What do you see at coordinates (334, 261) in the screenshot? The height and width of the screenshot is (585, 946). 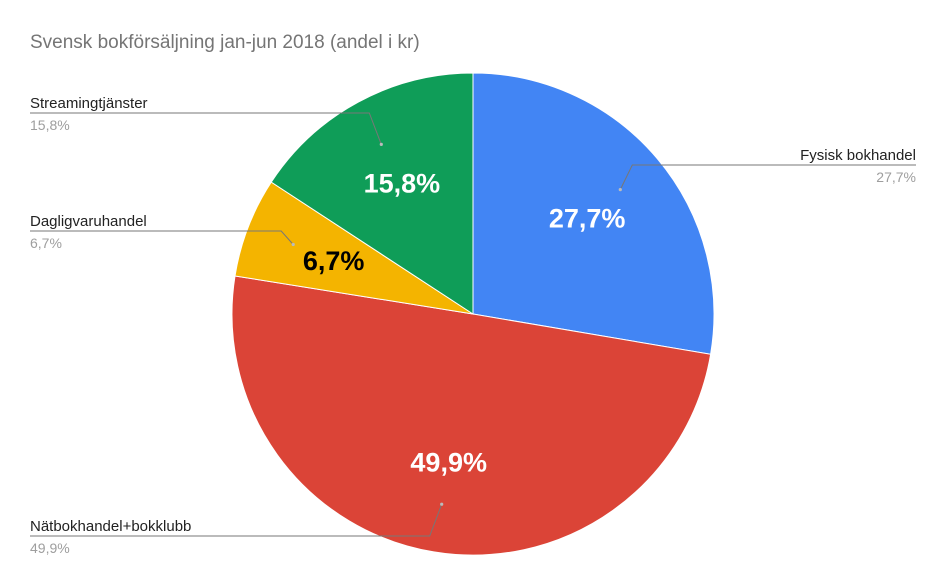 I see `slice-value-label: 6,7%` at bounding box center [334, 261].